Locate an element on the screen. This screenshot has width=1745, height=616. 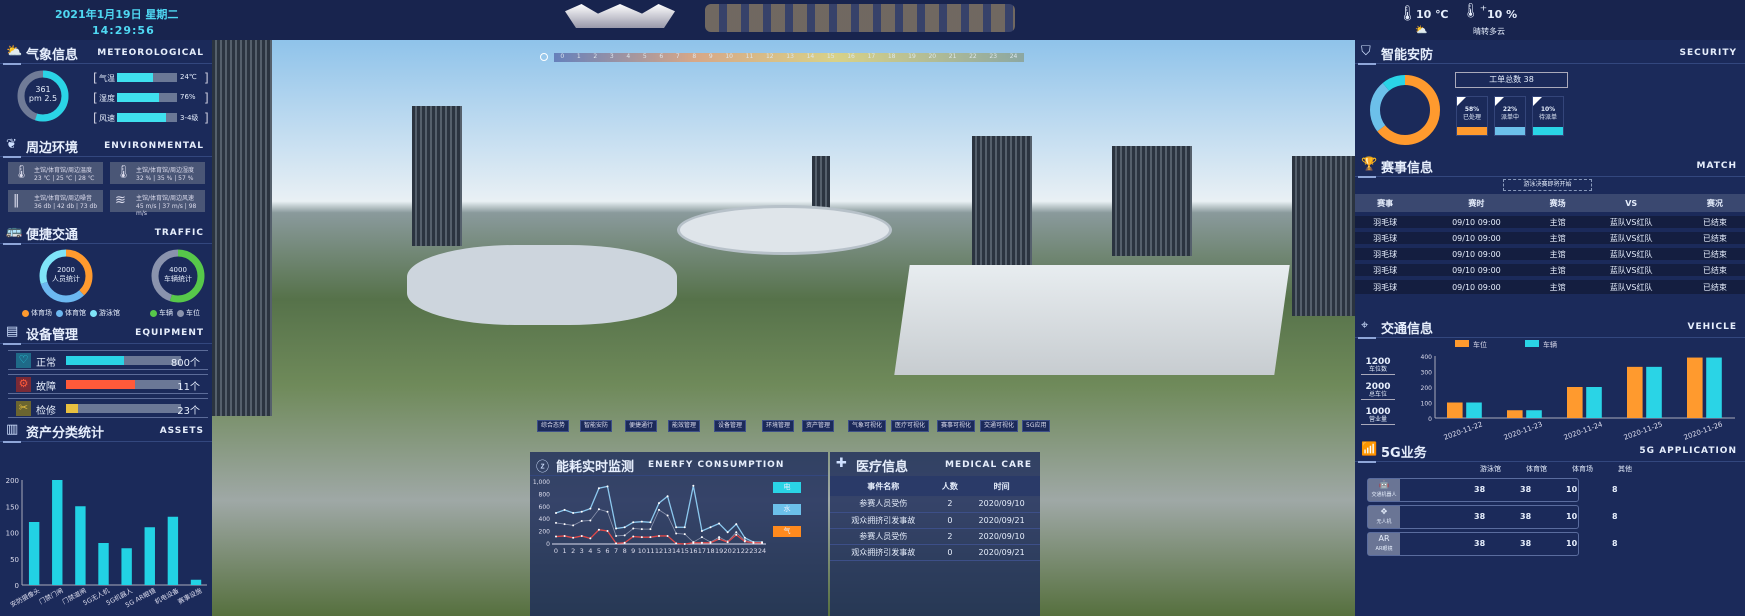
env-card: ≋ 主馆/体育馆/周边风速 45 m/s | 37 m/s | 98 m/s is located at coordinates (157, 203).